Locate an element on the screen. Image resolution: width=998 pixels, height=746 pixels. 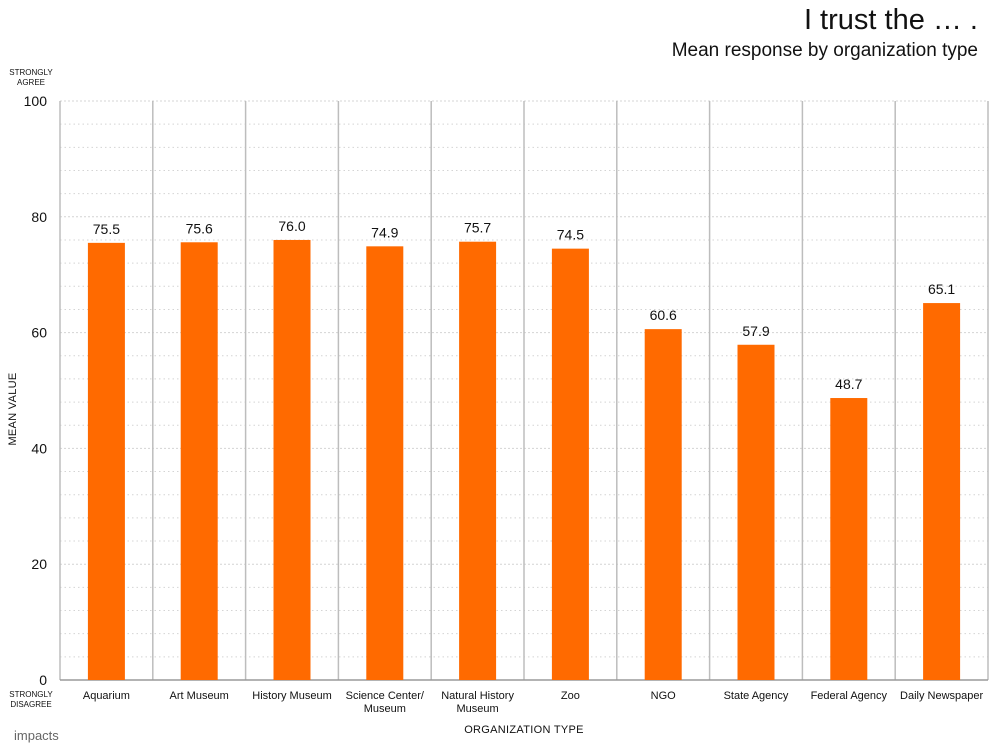
x-tick-label: Aquarium is located at coordinates (106, 696).